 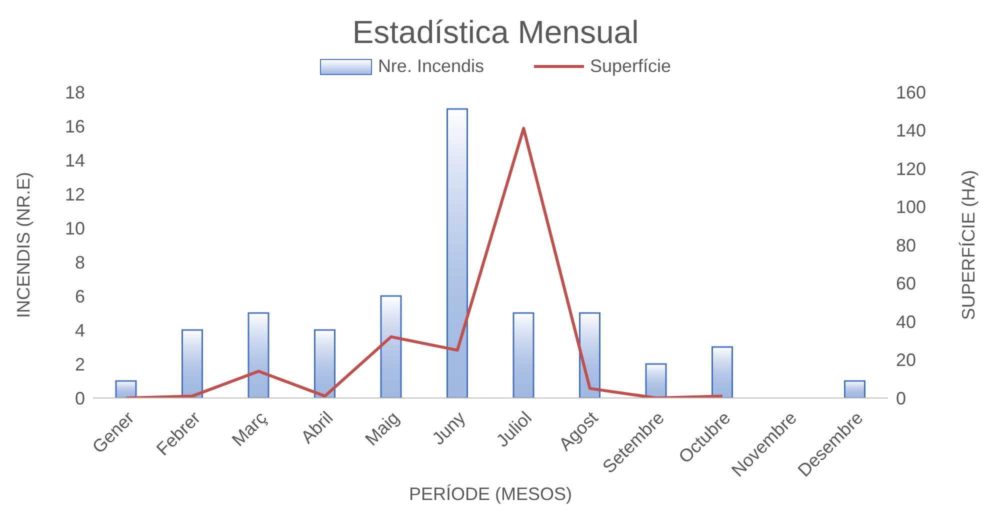 What do you see at coordinates (911, 92) in the screenshot?
I see `y2-tick-label: 160` at bounding box center [911, 92].